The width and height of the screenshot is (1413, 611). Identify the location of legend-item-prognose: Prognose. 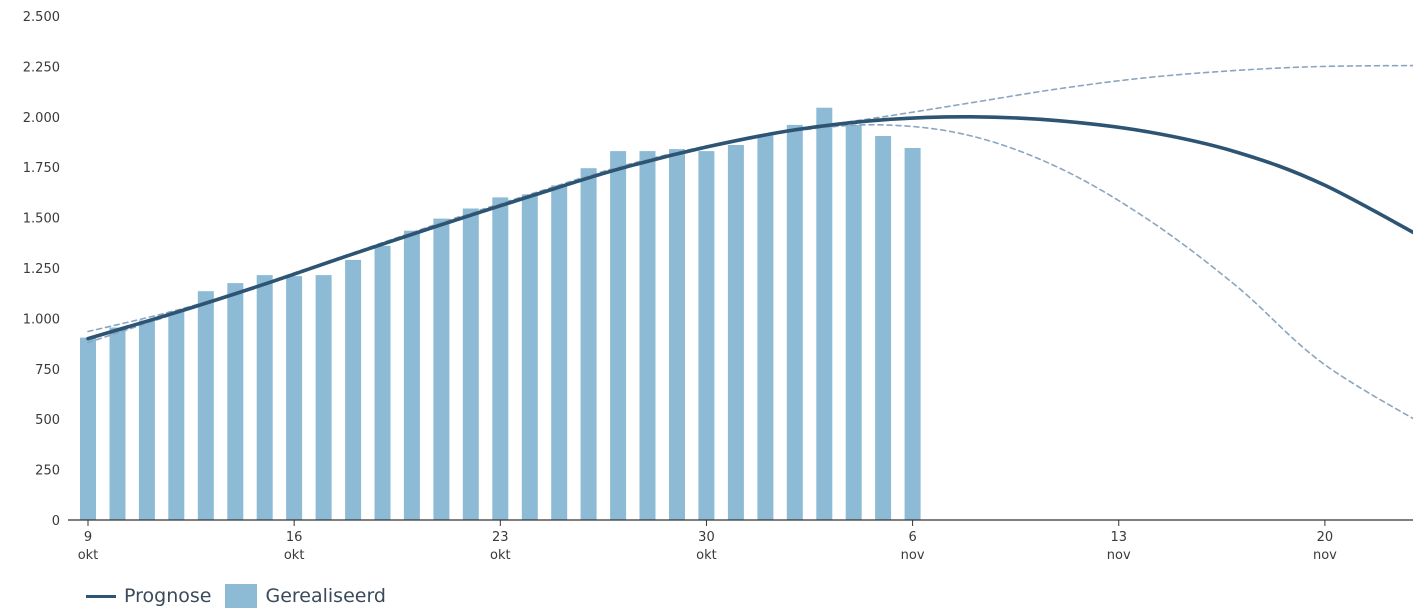
(148, 596).